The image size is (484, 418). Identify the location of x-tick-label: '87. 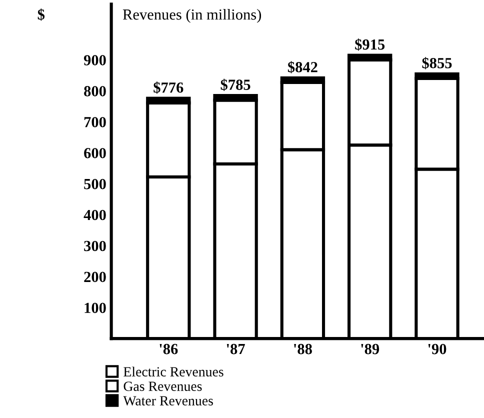
(235, 349).